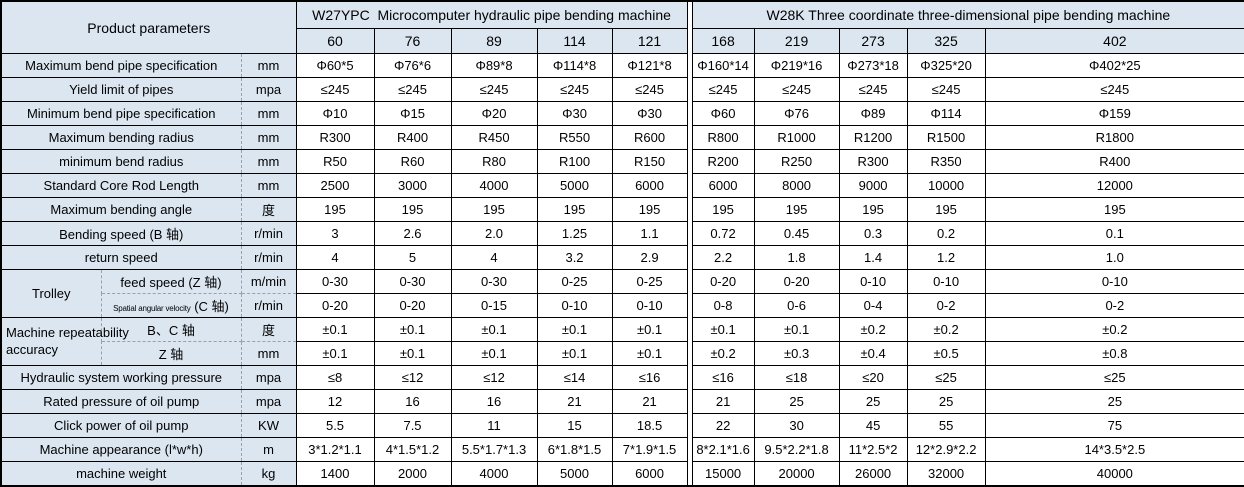  Describe the element at coordinates (121, 209) in the screenshot. I see `param-label: Maximum bending angle` at that location.